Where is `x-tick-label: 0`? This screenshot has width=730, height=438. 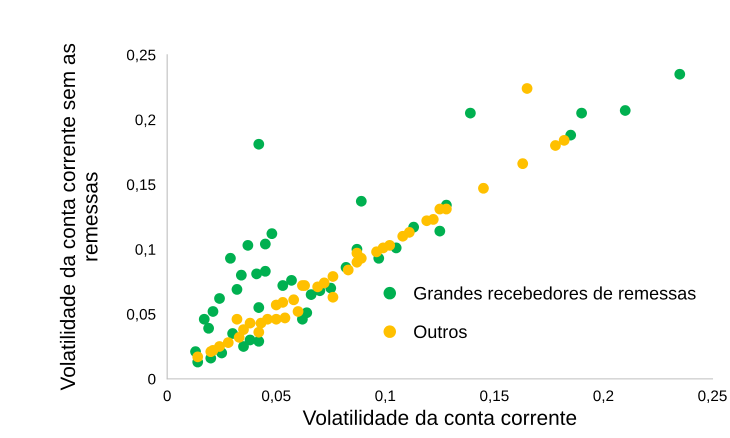
x-tick-label: 0 is located at coordinates (167, 396).